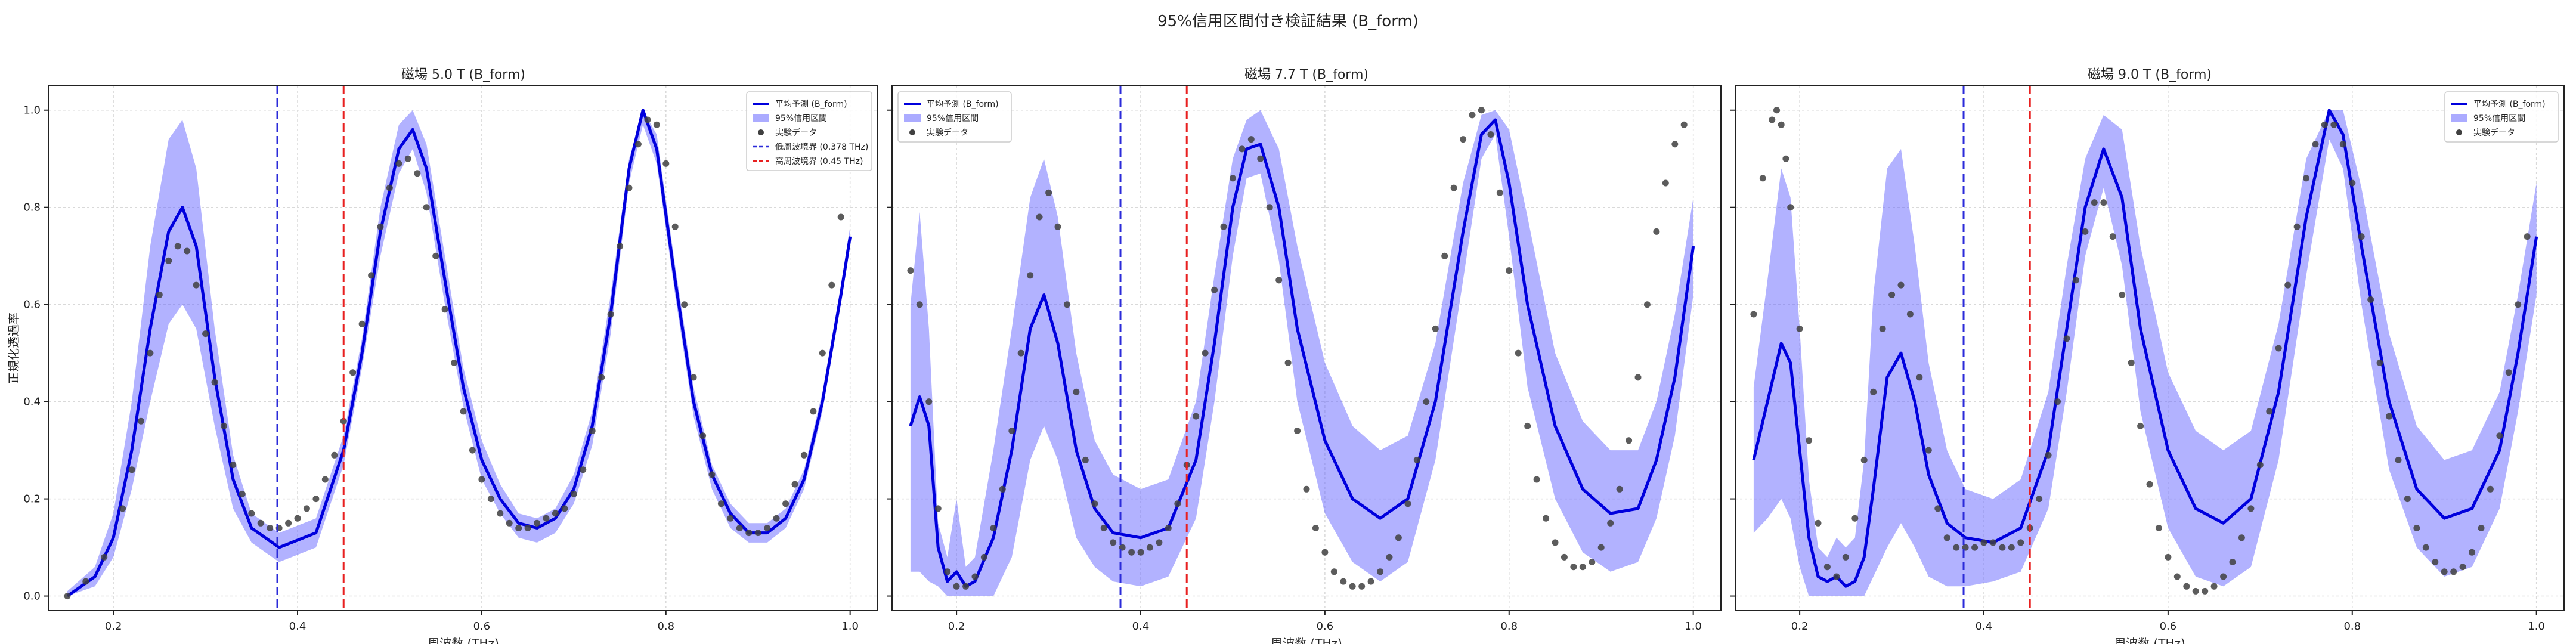 The width and height of the screenshot is (2576, 644). I want to click on y-tick-label: 1.0, so click(32, 110).